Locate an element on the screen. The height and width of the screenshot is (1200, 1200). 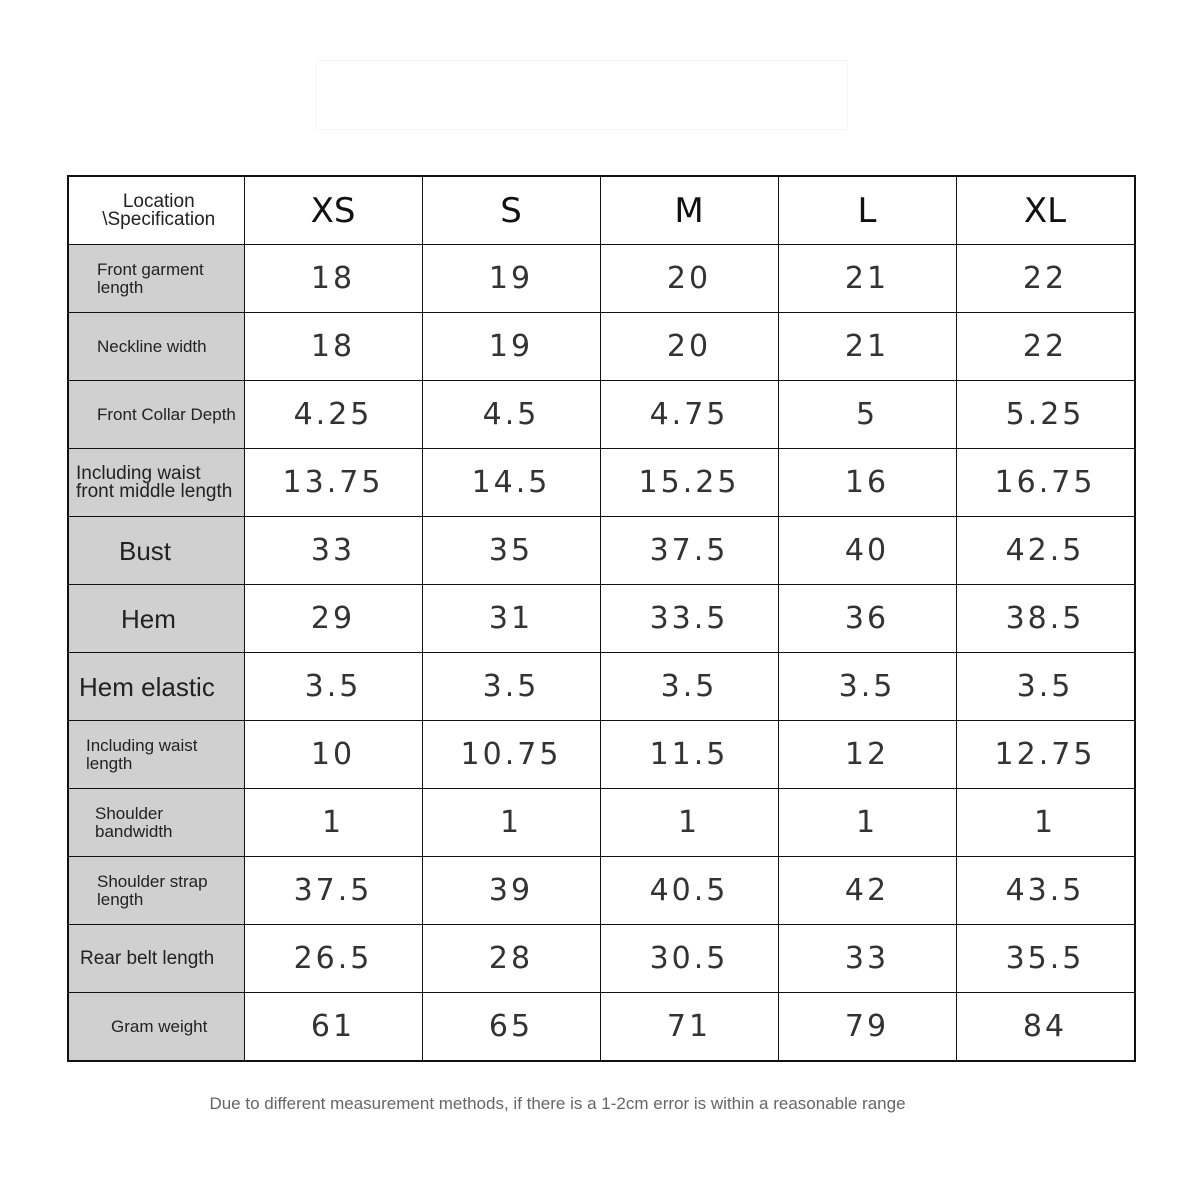
value-cell: 31 is located at coordinates (511, 618).